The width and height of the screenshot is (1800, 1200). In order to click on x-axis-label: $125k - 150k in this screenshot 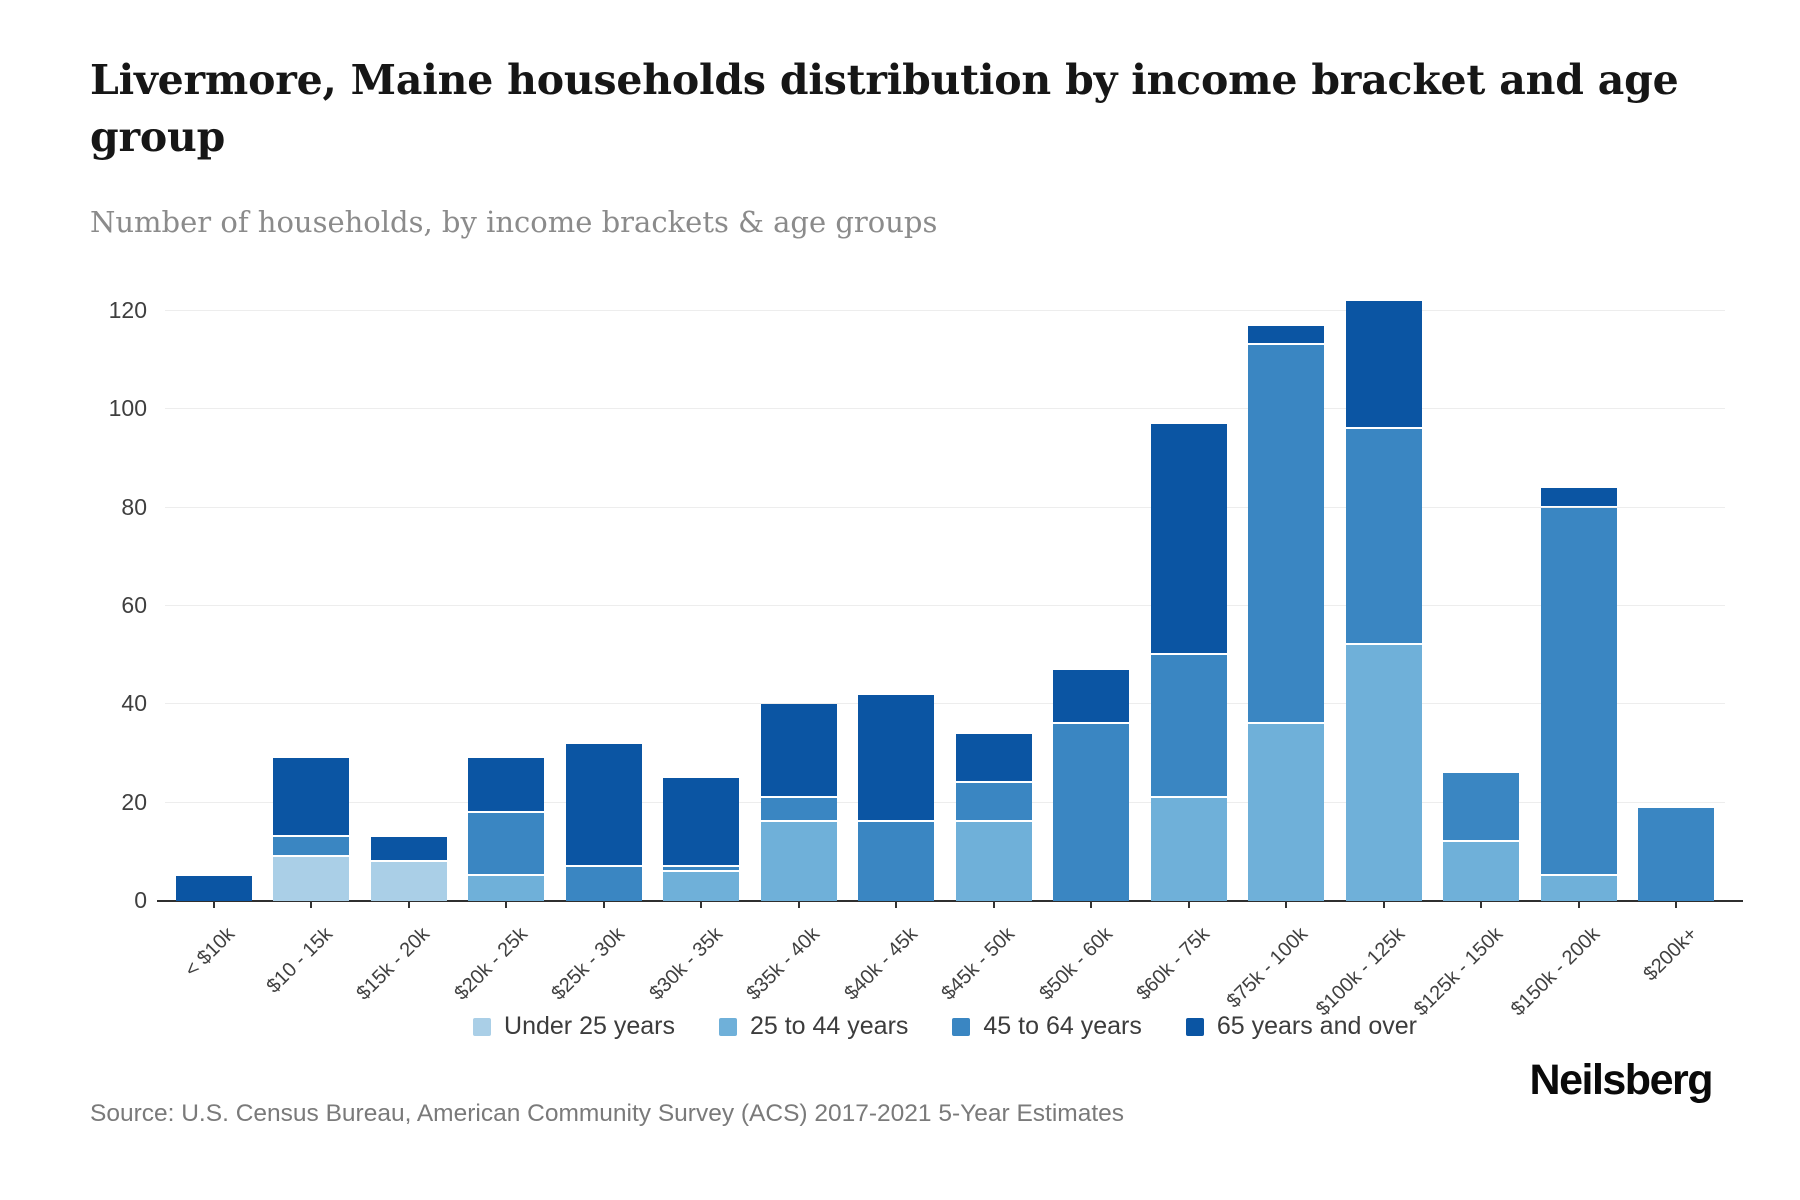, I will do `click(1458, 972)`.